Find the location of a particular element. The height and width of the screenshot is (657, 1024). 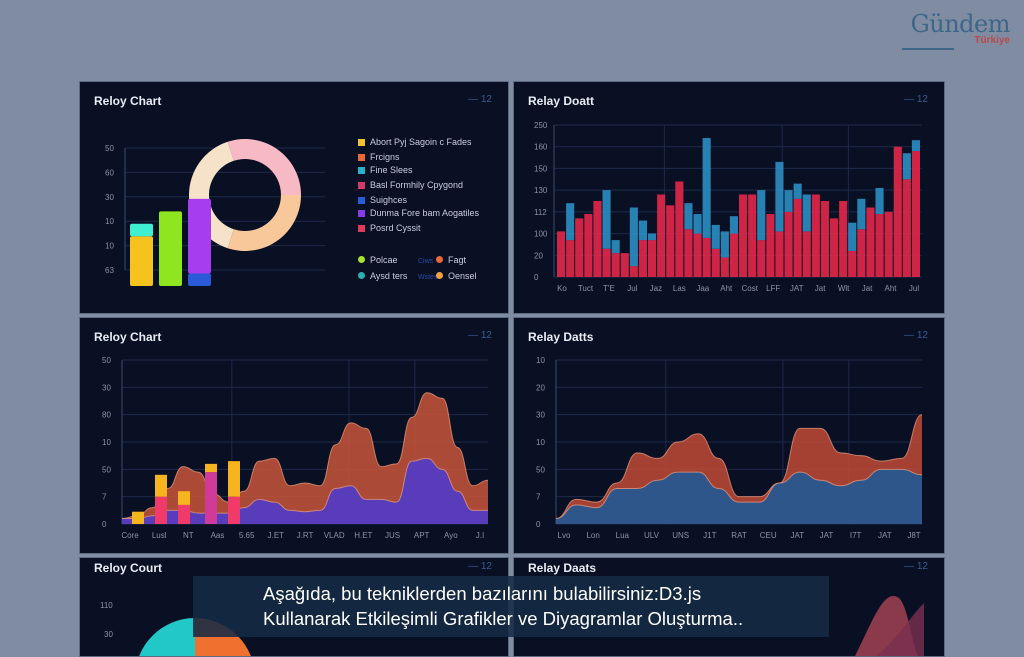

legend-dot-item: Polcae is located at coordinates (388, 260).